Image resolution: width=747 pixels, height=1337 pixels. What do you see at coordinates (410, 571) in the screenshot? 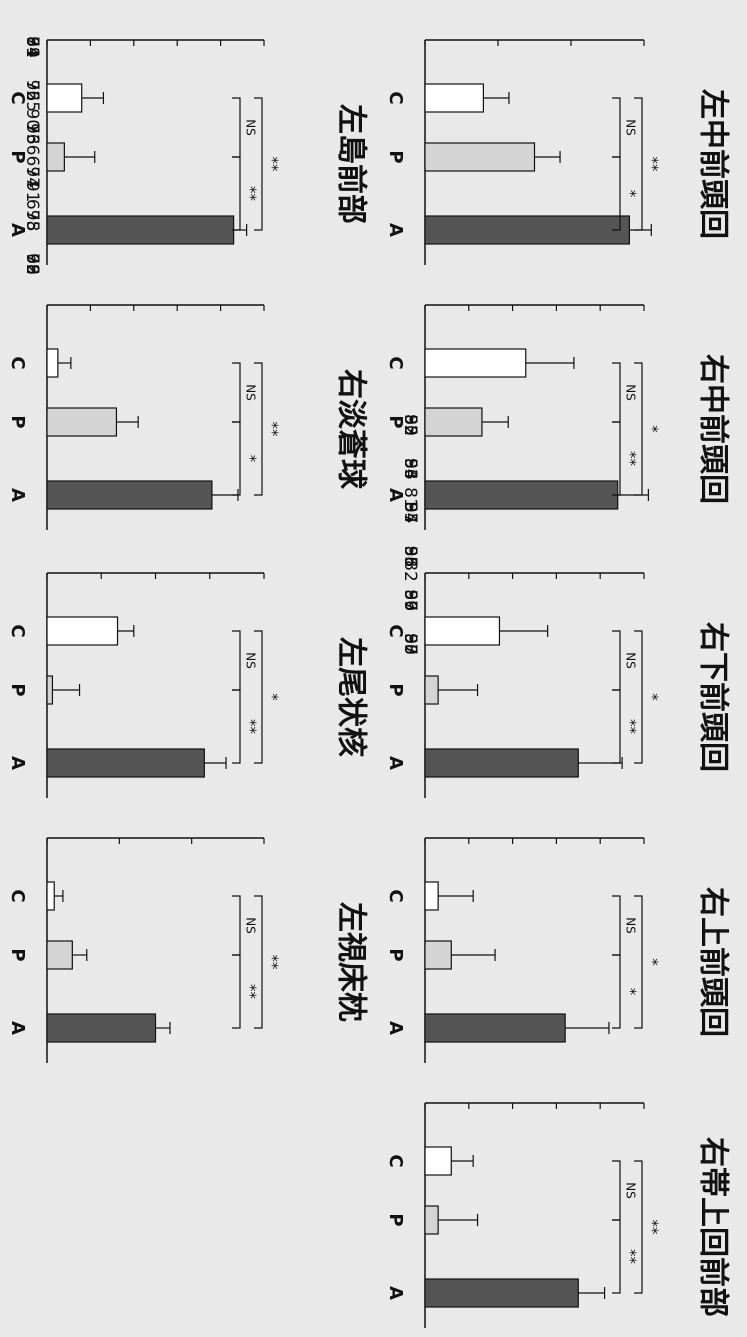
I see `tick-label: 82` at bounding box center [410, 571].